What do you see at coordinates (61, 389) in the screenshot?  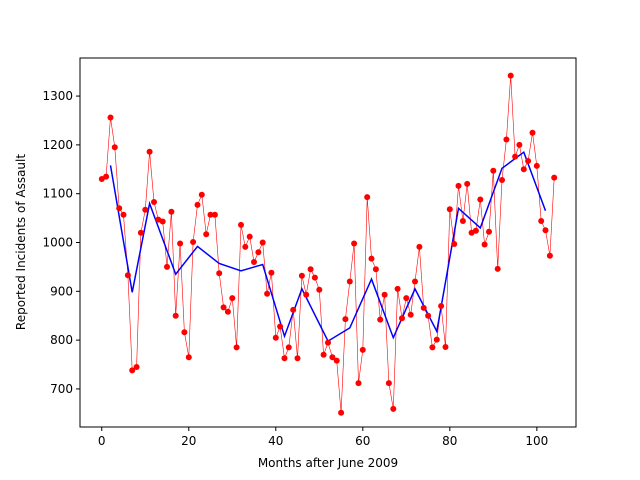 I see `y-tick-label: 700` at bounding box center [61, 389].